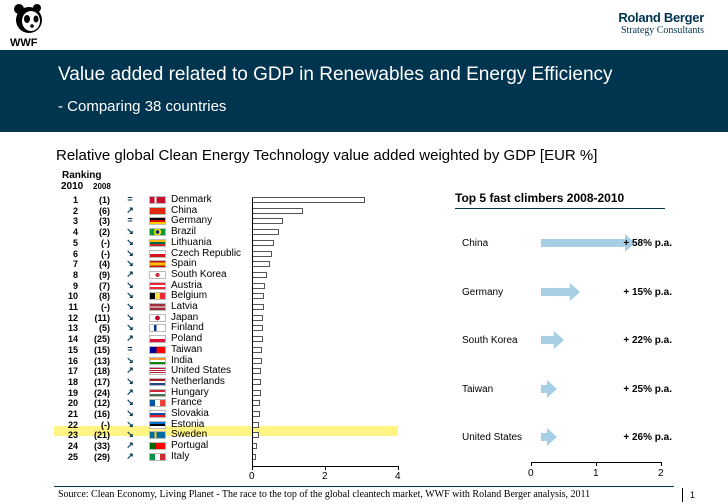 Image resolution: width=728 pixels, height=504 pixels. I want to click on climber-rate: + 15% p.a., so click(647, 292).